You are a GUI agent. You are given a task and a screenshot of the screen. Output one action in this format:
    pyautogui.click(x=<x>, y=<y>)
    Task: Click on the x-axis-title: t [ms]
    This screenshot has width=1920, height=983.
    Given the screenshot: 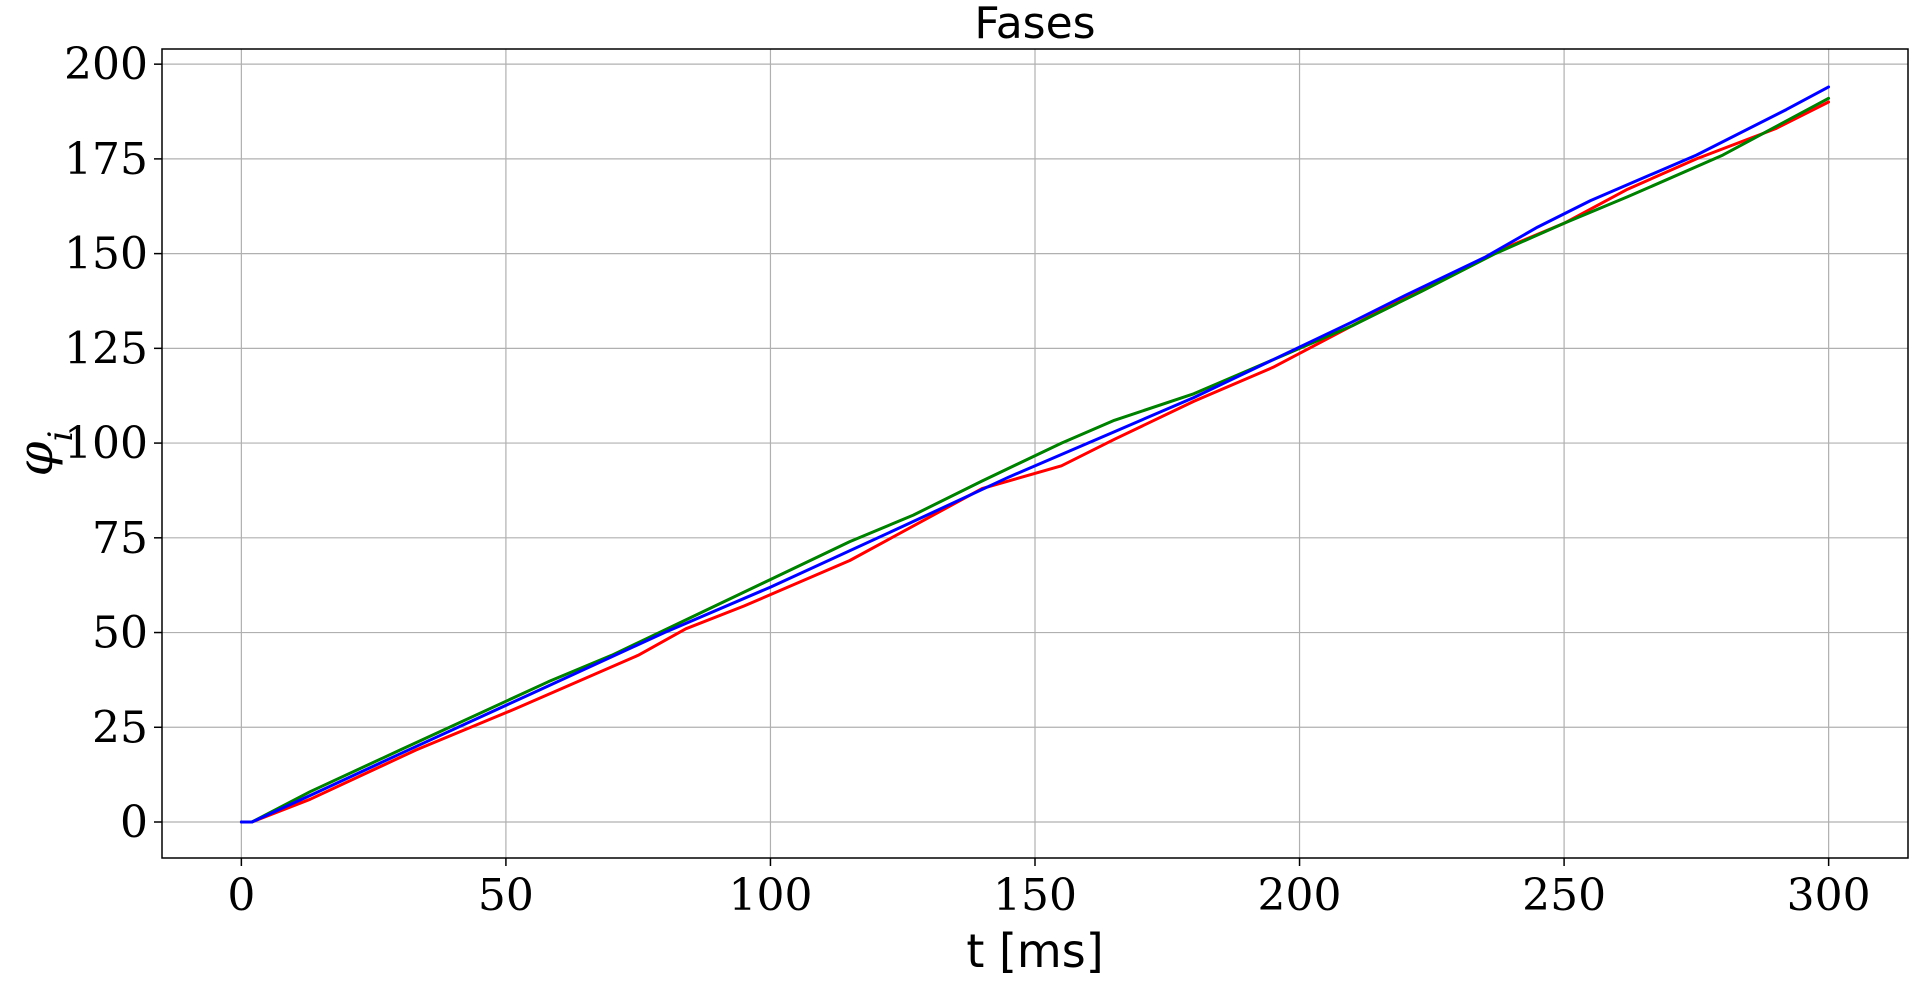 What is the action you would take?
    pyautogui.click(x=1034, y=951)
    